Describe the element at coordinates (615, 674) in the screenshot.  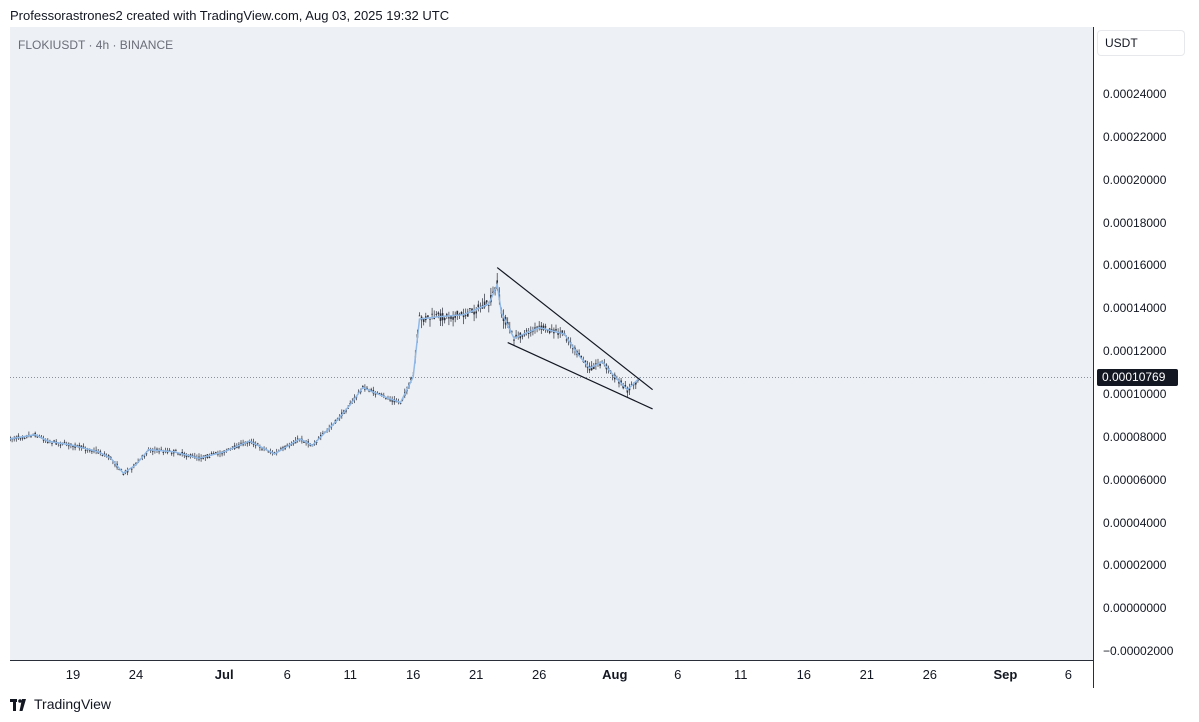
I see `date-tick-label: Aug` at that location.